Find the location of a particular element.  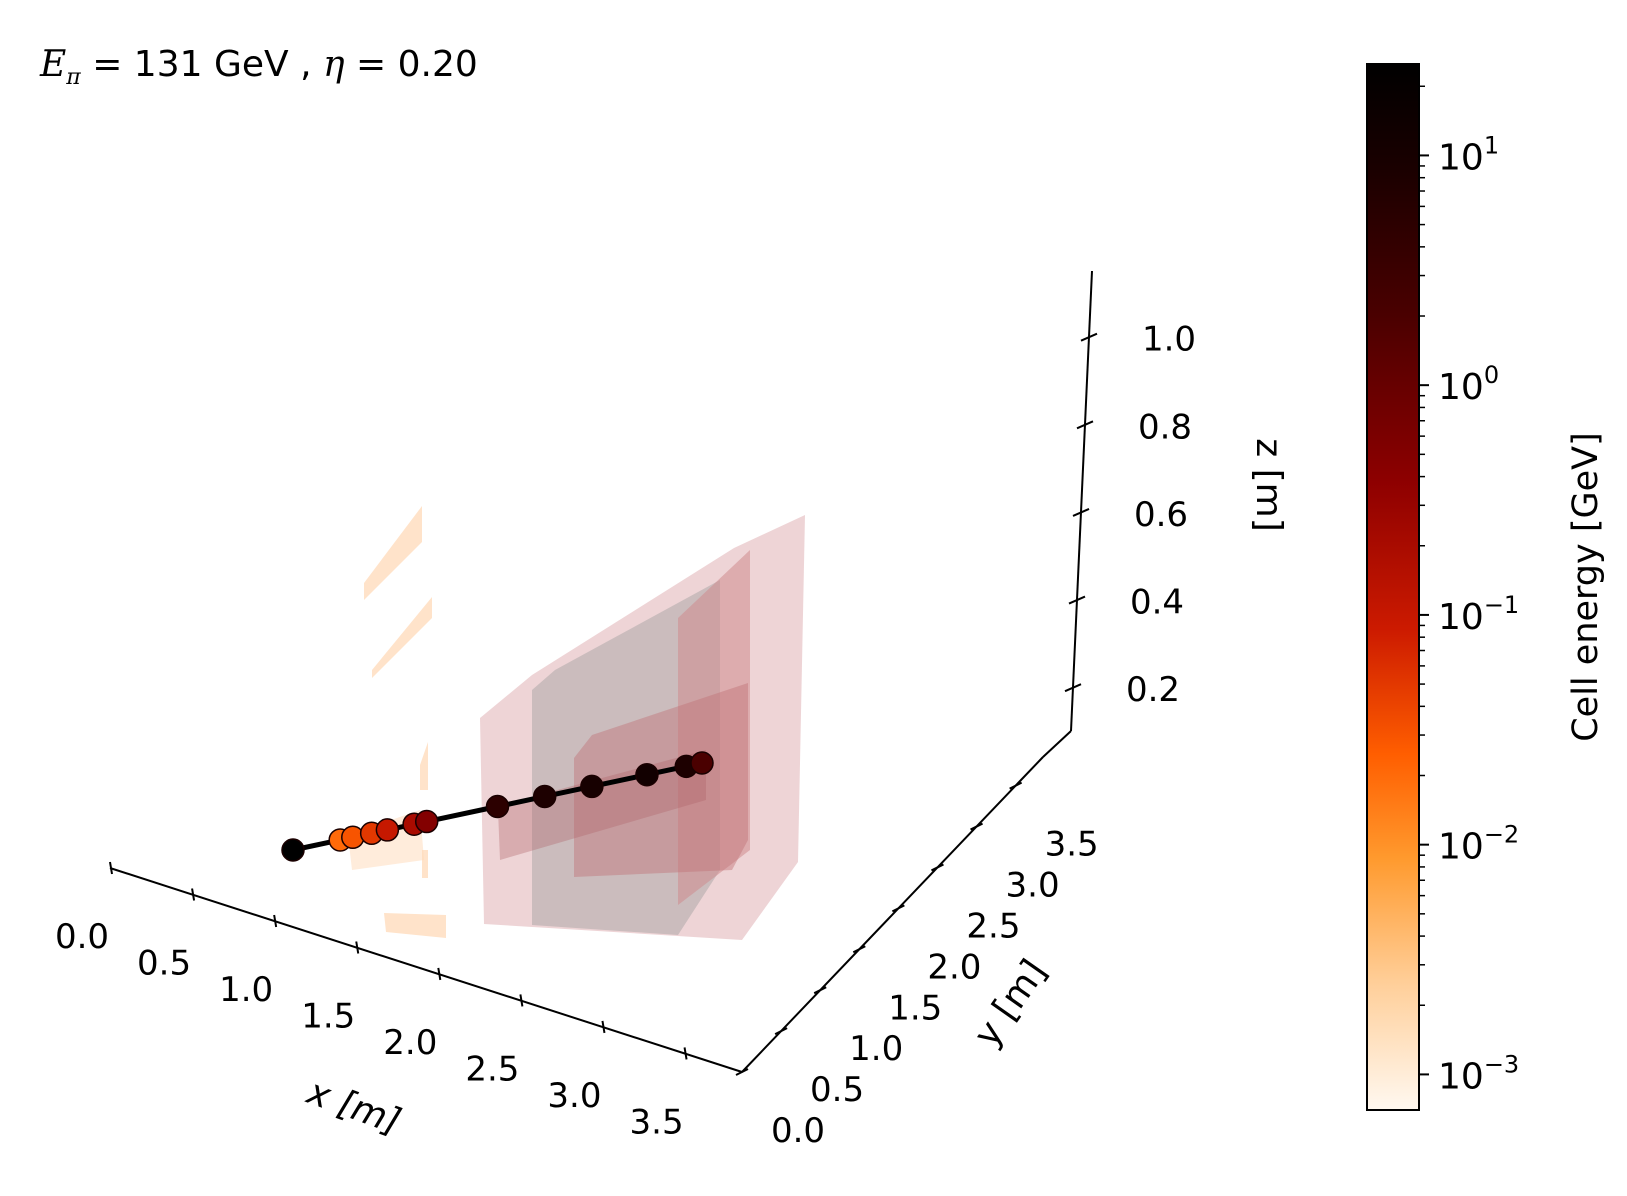

y-tick-label: 2.0 is located at coordinates (954, 967).